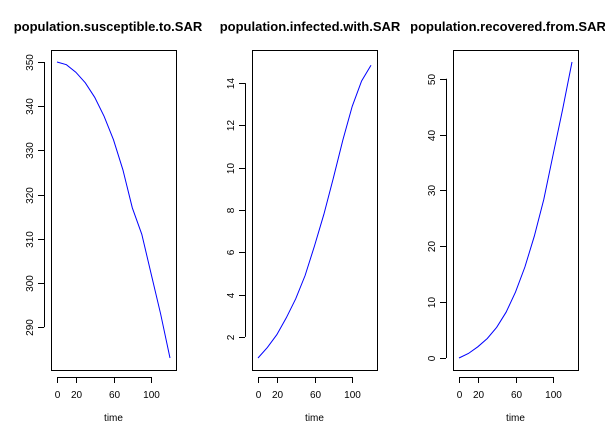 The width and height of the screenshot is (605, 437). I want to click on y-tick-label: 0, so click(432, 358).